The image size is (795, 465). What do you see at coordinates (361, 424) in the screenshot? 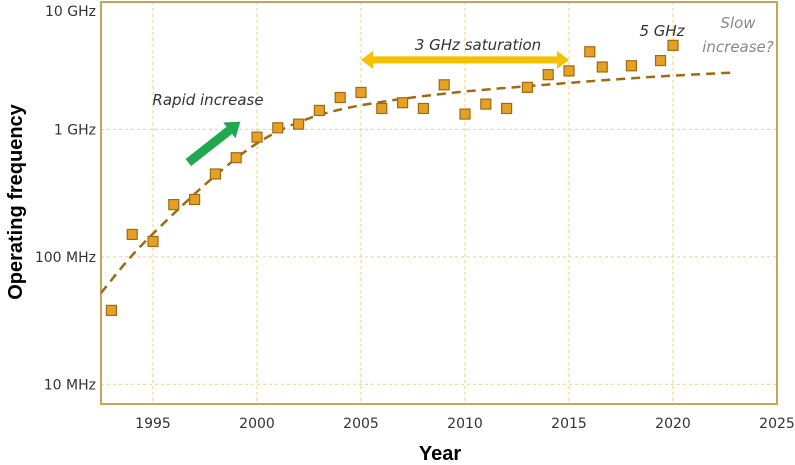
I see `x-tick-label: 2005` at bounding box center [361, 424].